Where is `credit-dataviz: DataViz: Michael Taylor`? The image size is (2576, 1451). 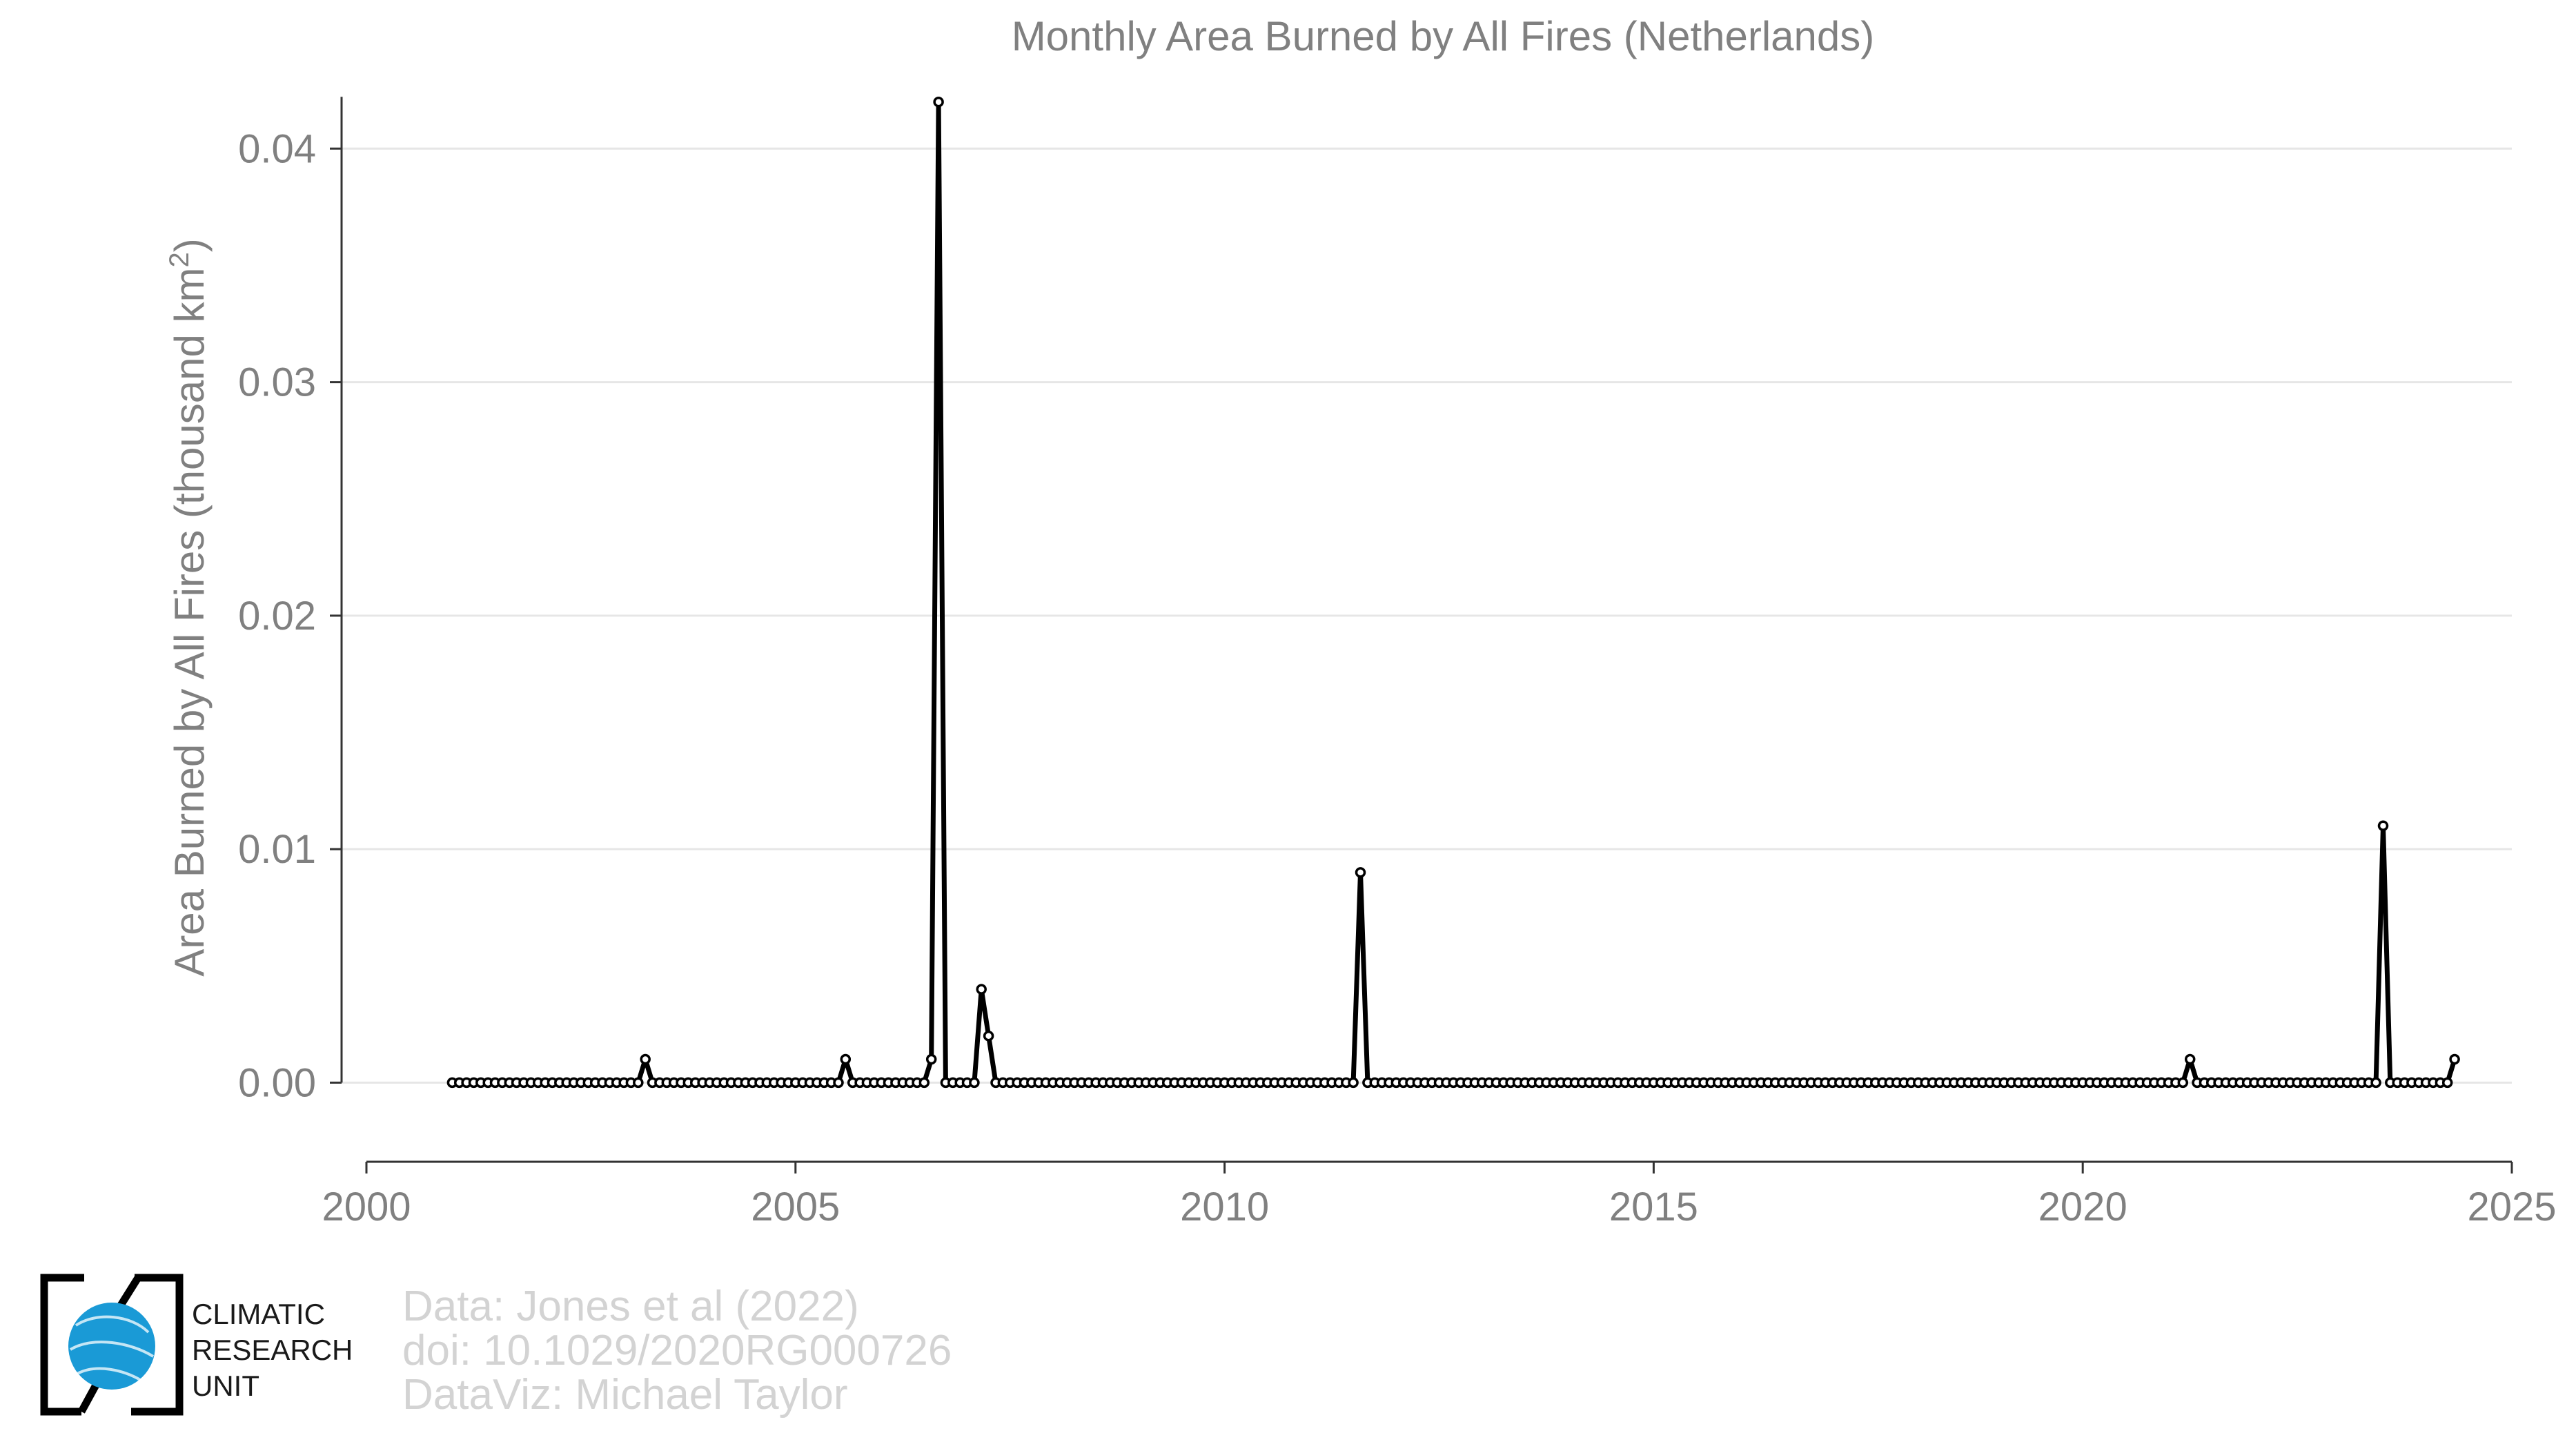
credit-dataviz: DataViz: Michael Taylor is located at coordinates (625, 1395).